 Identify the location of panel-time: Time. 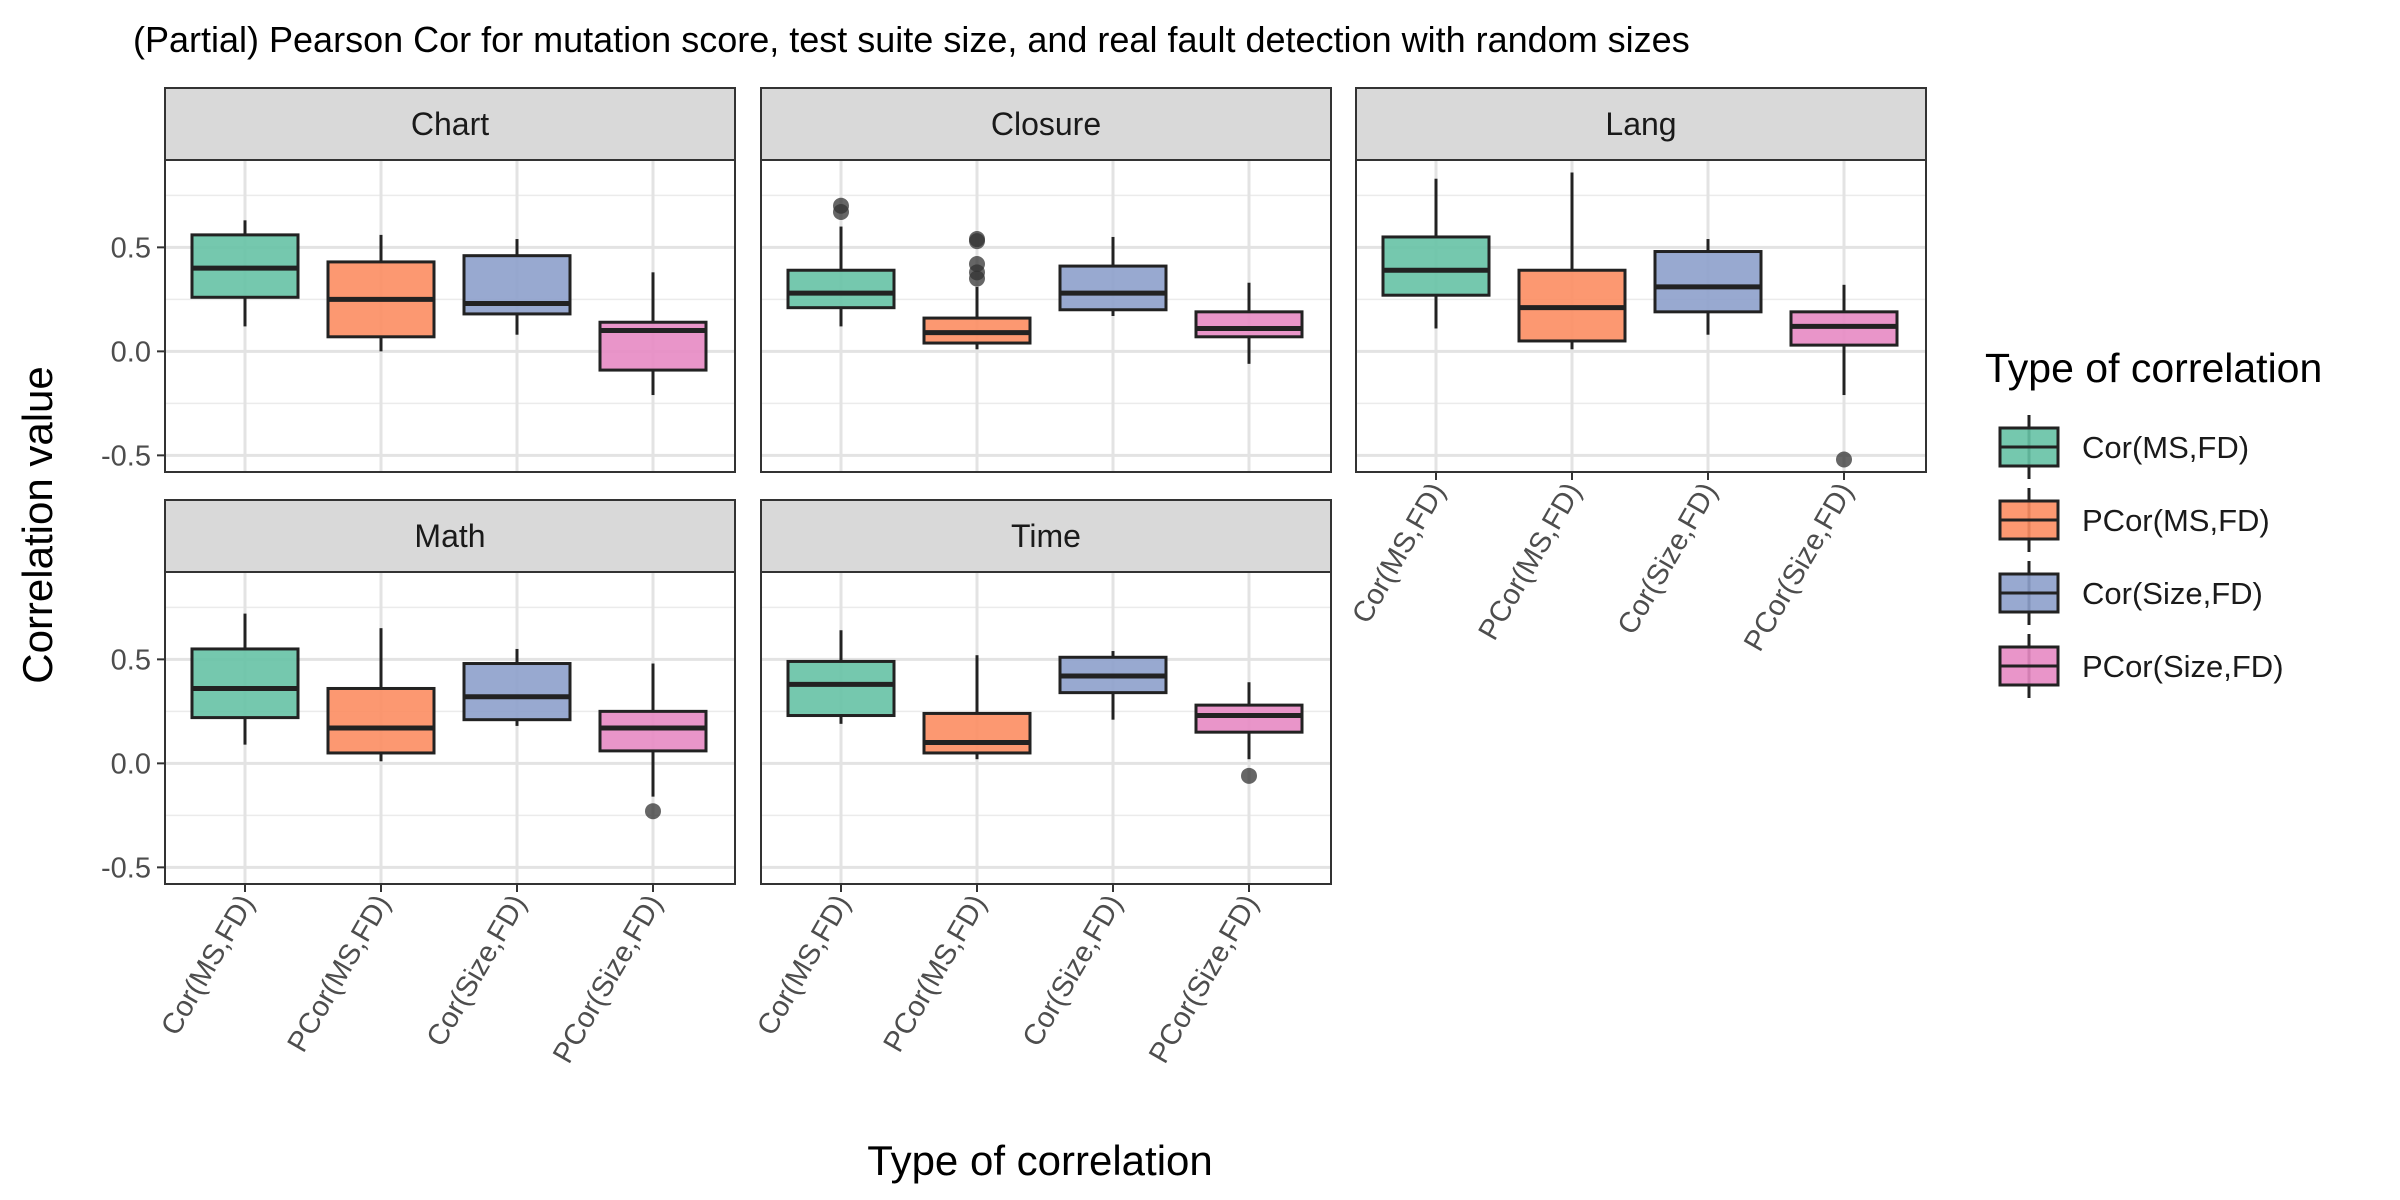
(1046, 692).